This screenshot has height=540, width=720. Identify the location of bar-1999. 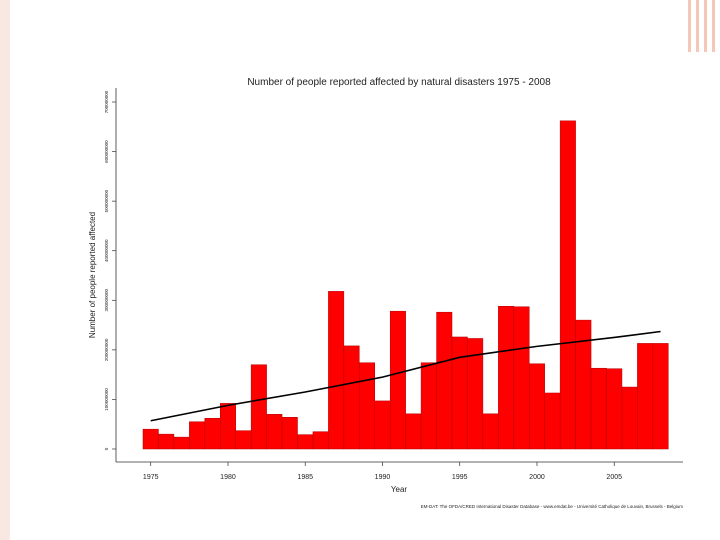
(521, 378).